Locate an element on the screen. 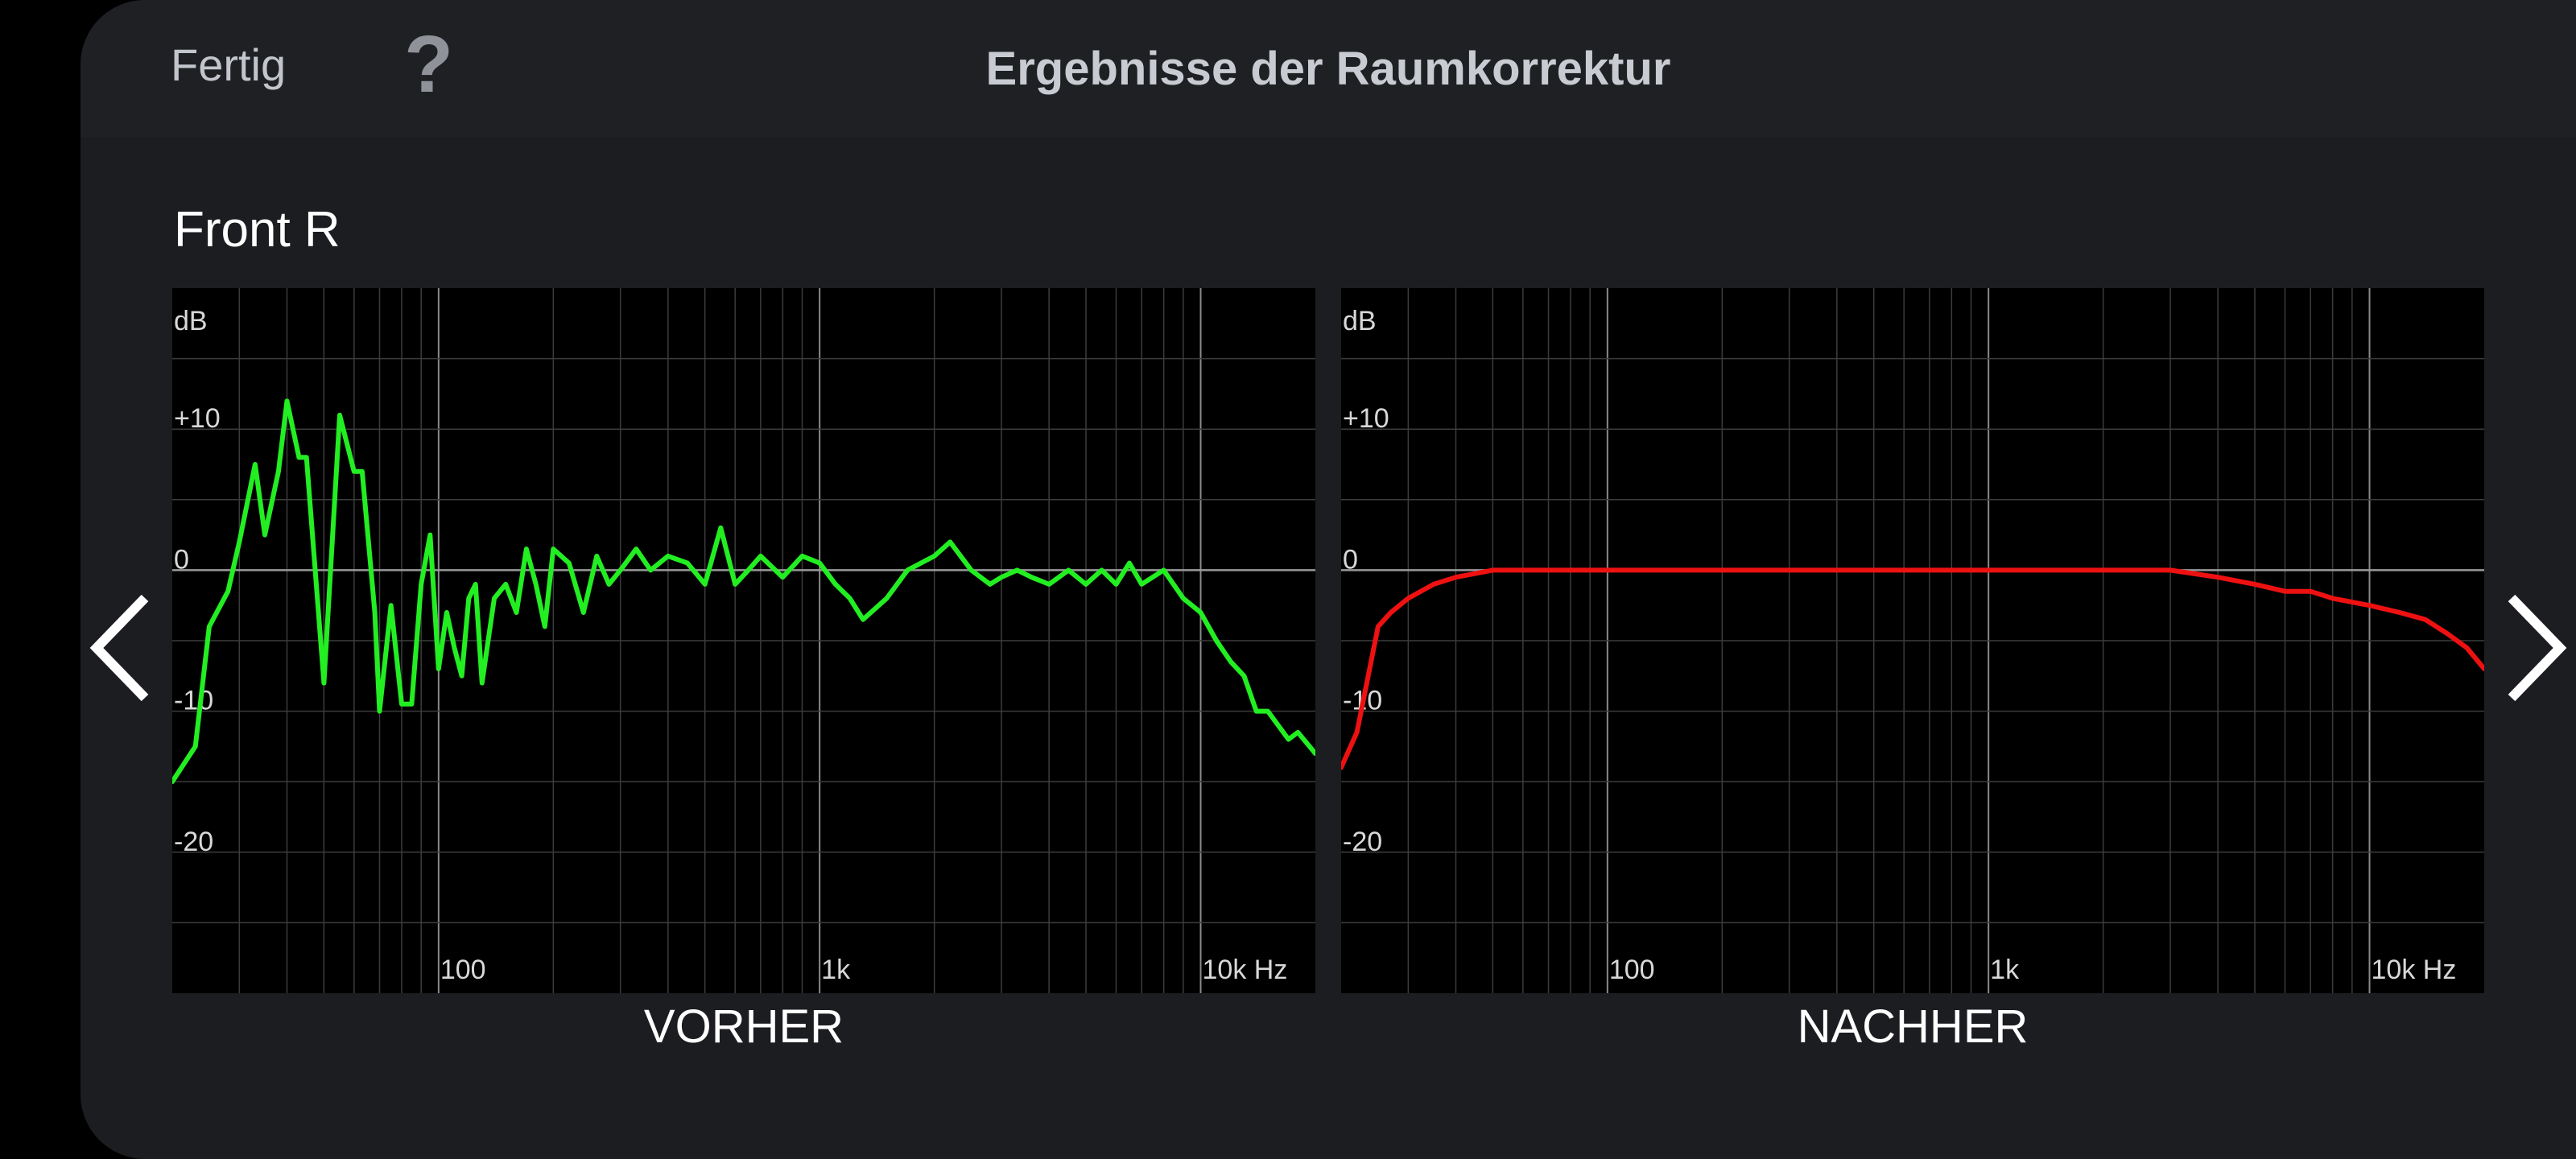 Image resolution: width=2576 pixels, height=1159 pixels. y-tick-label: -10 is located at coordinates (193, 701).